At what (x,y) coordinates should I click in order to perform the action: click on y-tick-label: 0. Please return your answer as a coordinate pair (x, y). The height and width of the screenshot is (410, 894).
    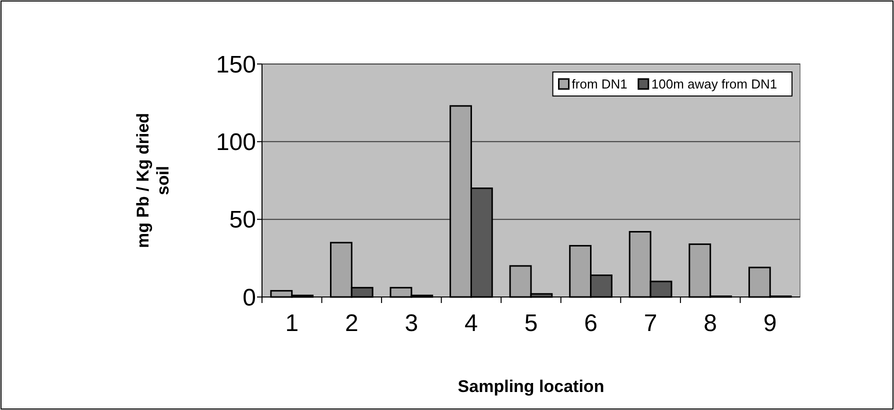
    Looking at the image, I should click on (249, 298).